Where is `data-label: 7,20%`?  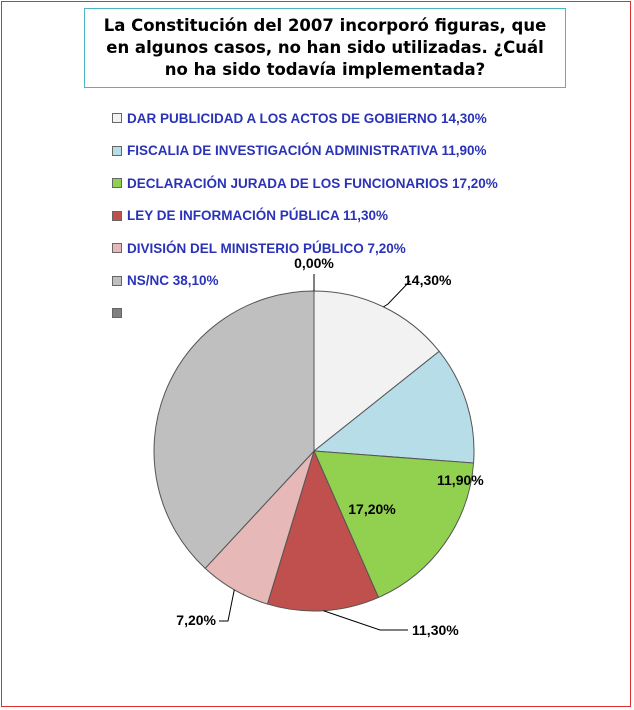
data-label: 7,20% is located at coordinates (196, 620).